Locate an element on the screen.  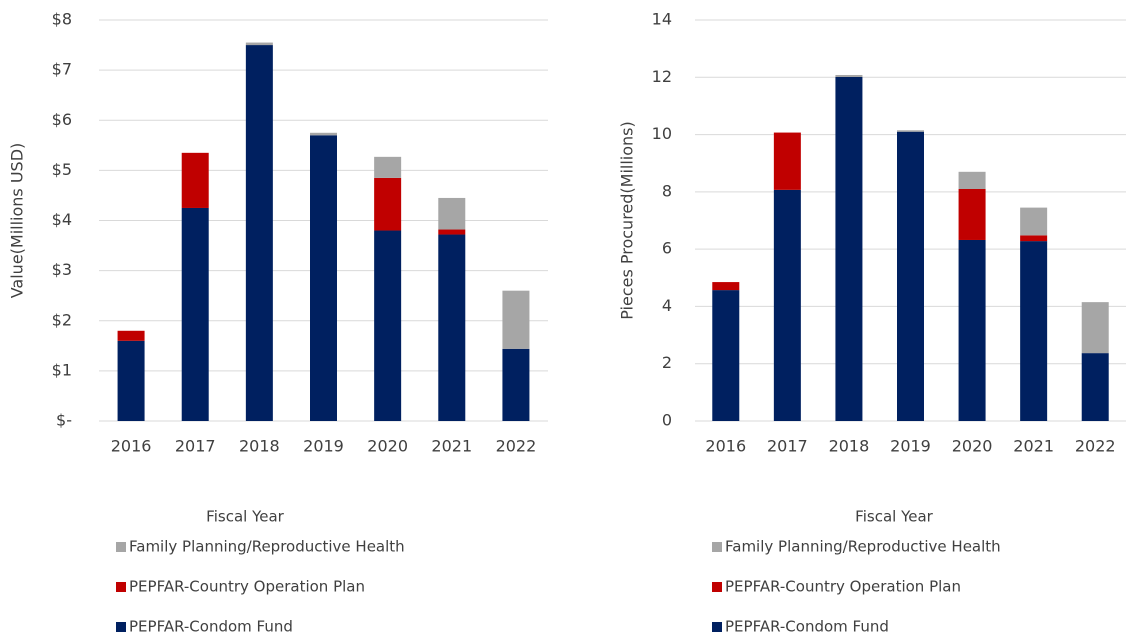
y-tick-label: $6 is located at coordinates (62, 119).